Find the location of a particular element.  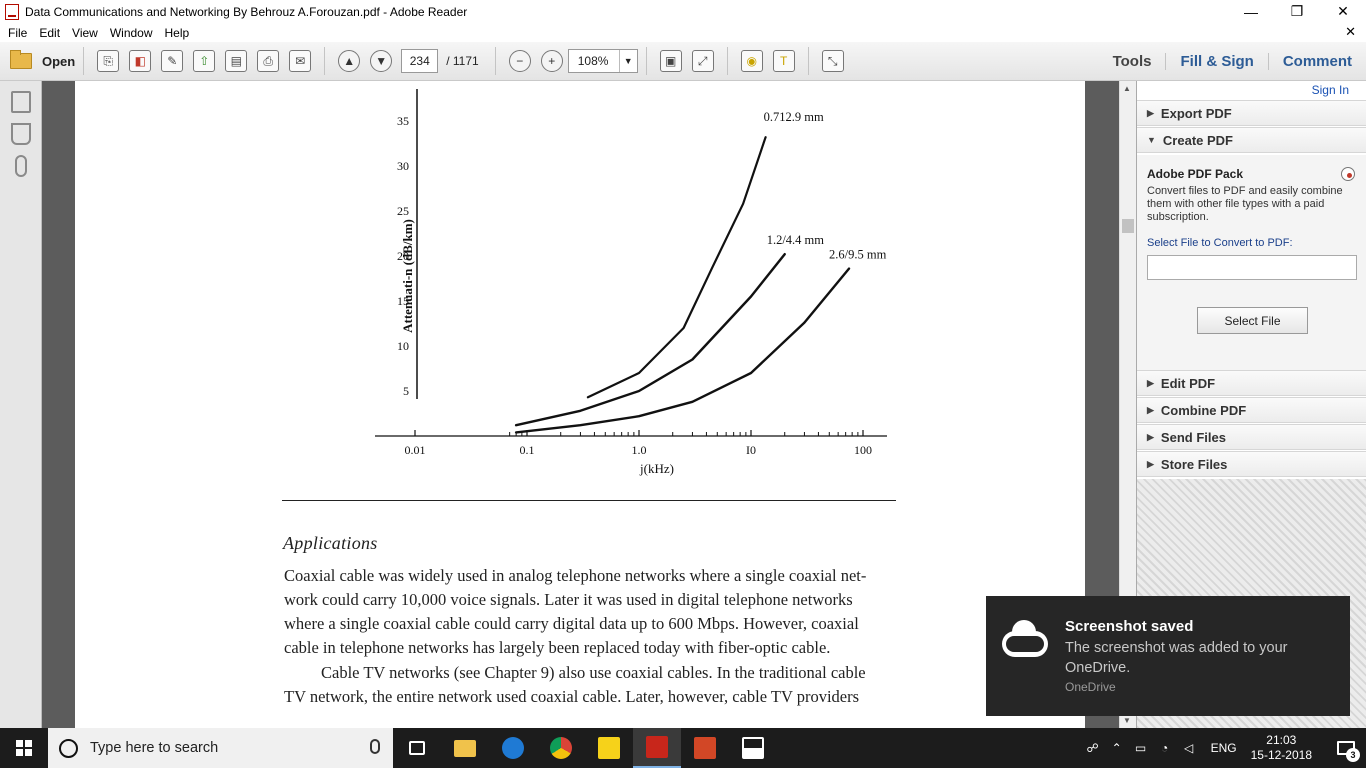

task-view-button is located at coordinates (417, 748).